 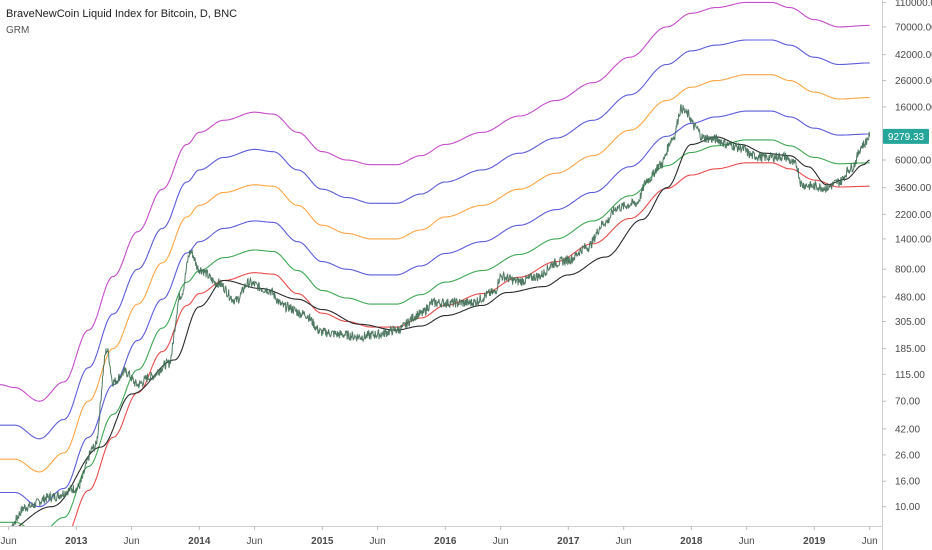 What do you see at coordinates (814, 541) in the screenshot?
I see `x-tick-label: 2019` at bounding box center [814, 541].